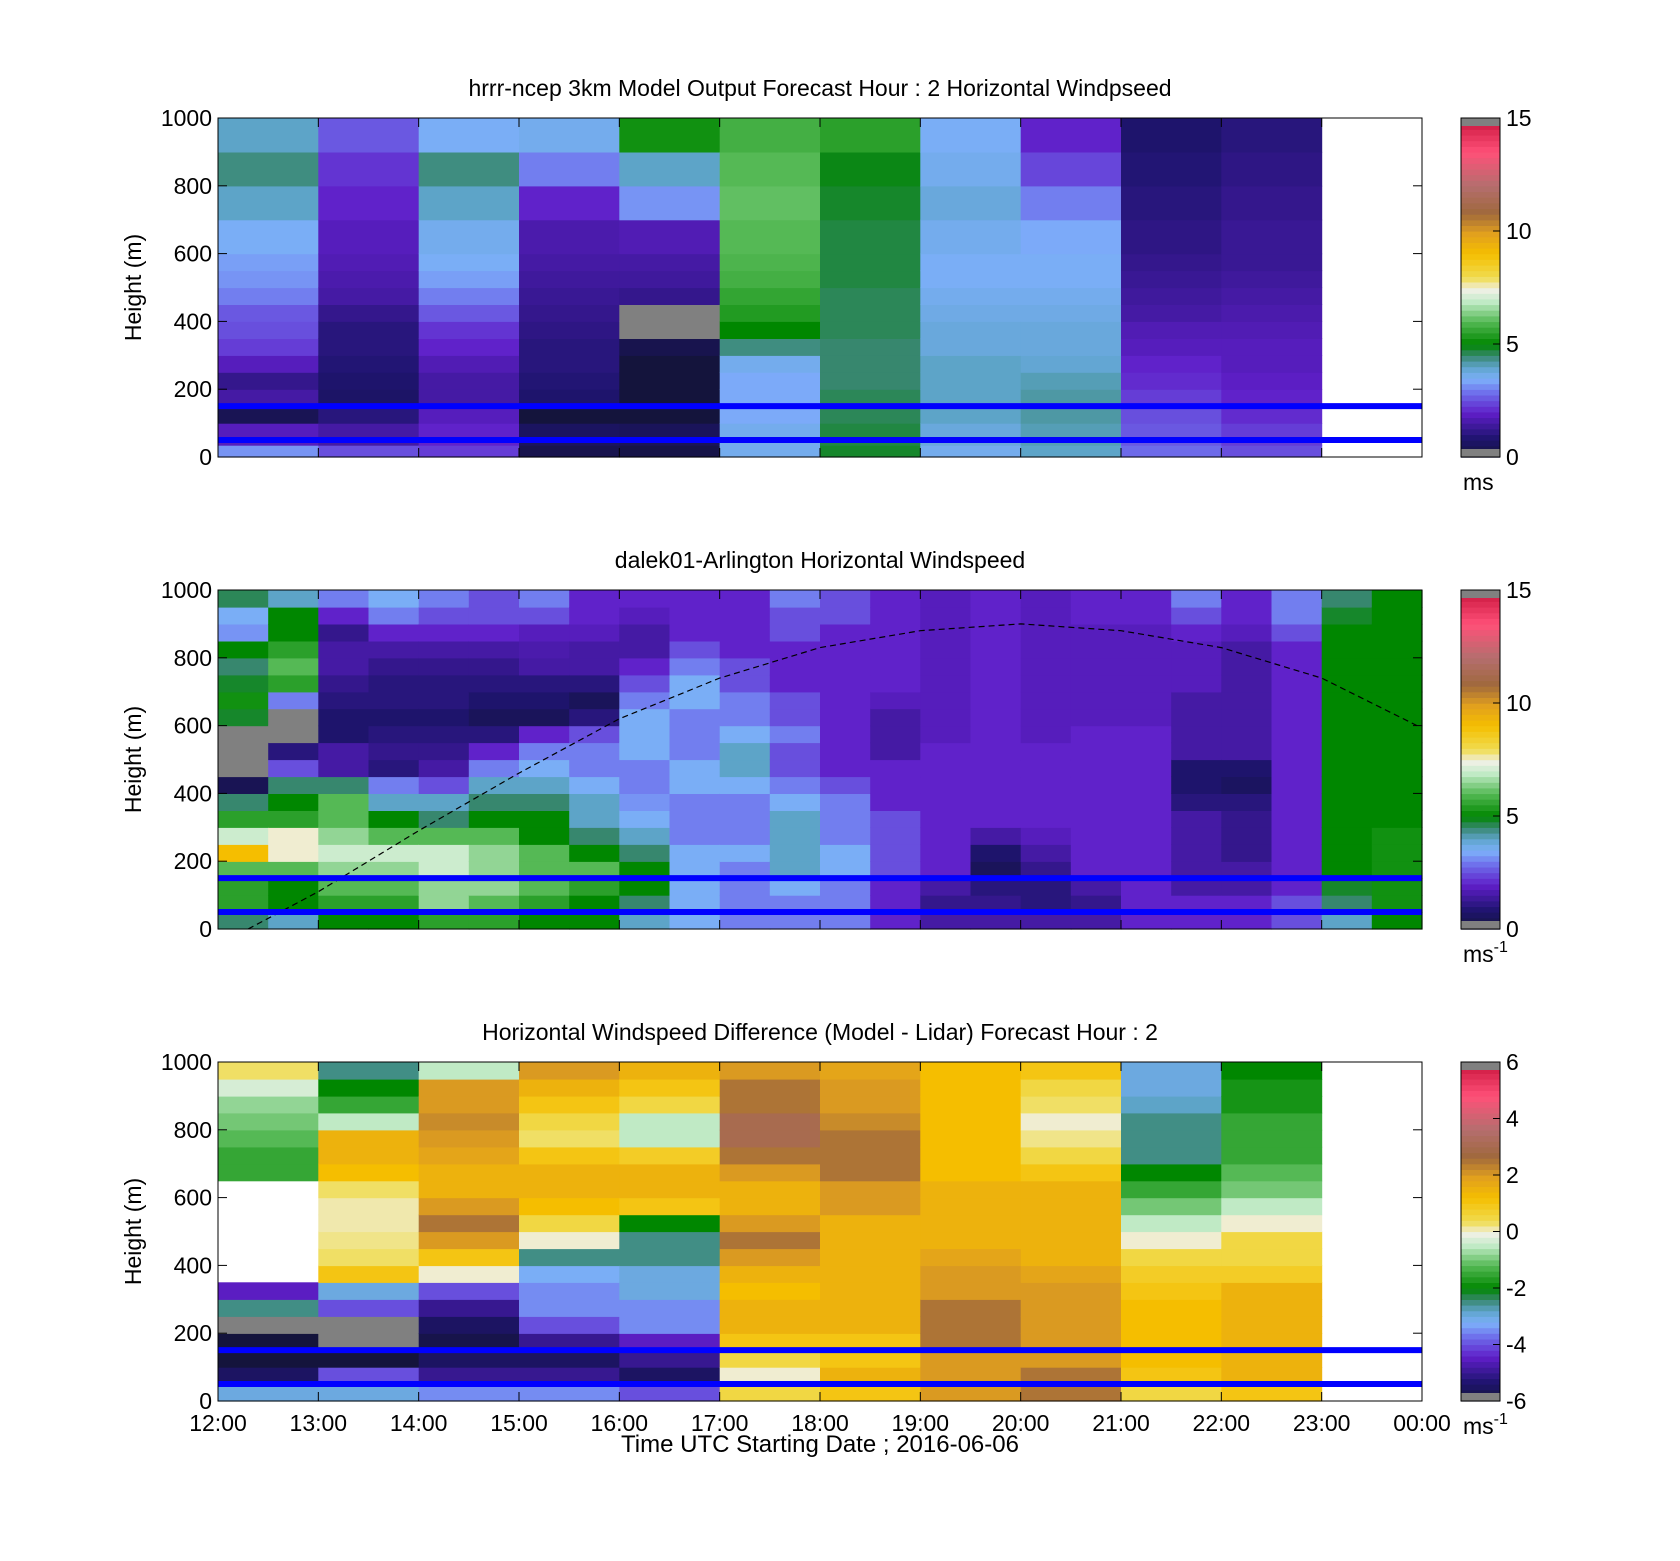 Image resolution: width=1680 pixels, height=1561 pixels. What do you see at coordinates (193, 793) in the screenshot?
I see `y-tick-label: 400` at bounding box center [193, 793].